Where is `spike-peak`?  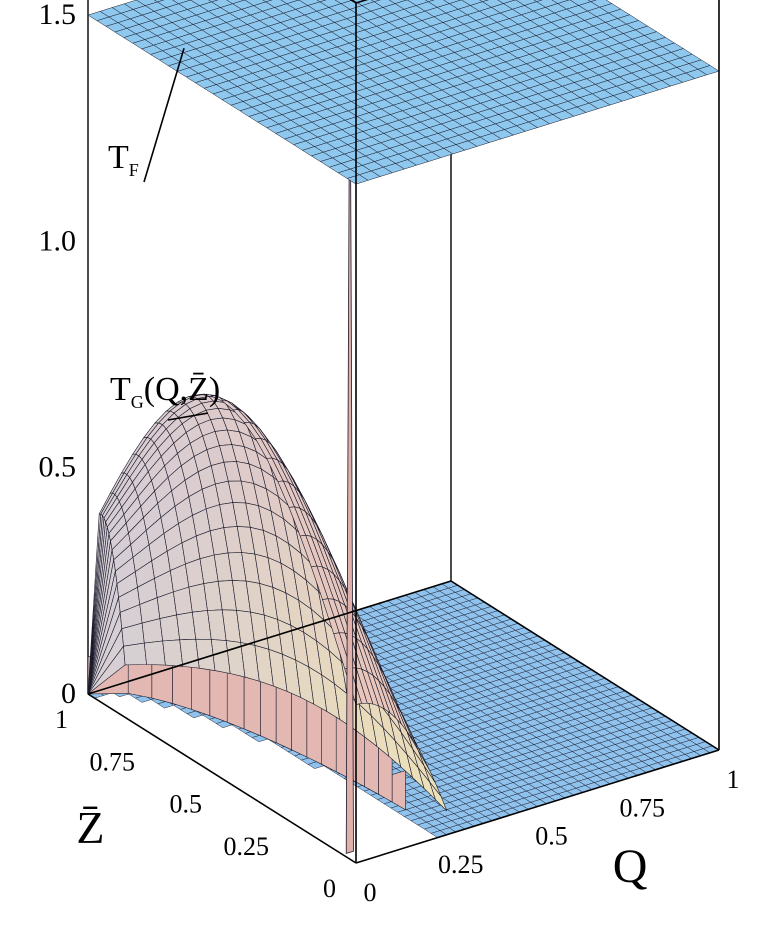
spike-peak is located at coordinates (349, 427).